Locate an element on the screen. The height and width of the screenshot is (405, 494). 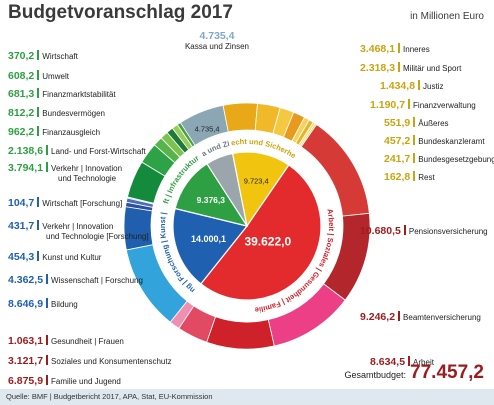
label-wirtschaft: 370,2 Wirtschaft is located at coordinates (43, 56).